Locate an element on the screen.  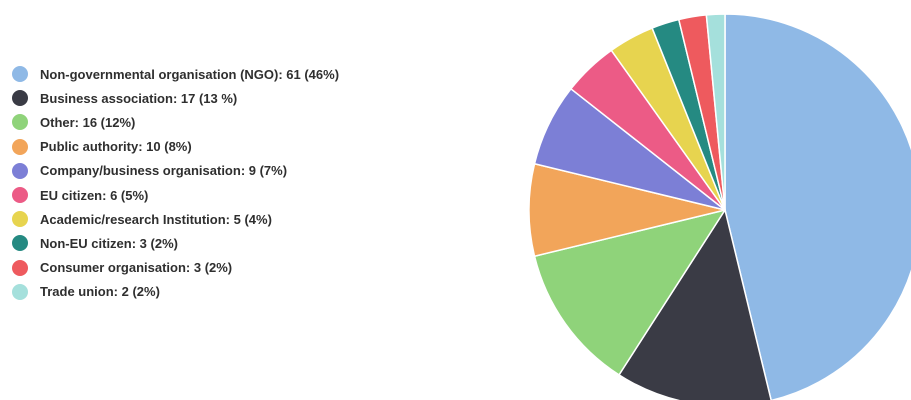
legend-label: Business association: 17 (13 %) is located at coordinates (139, 98).